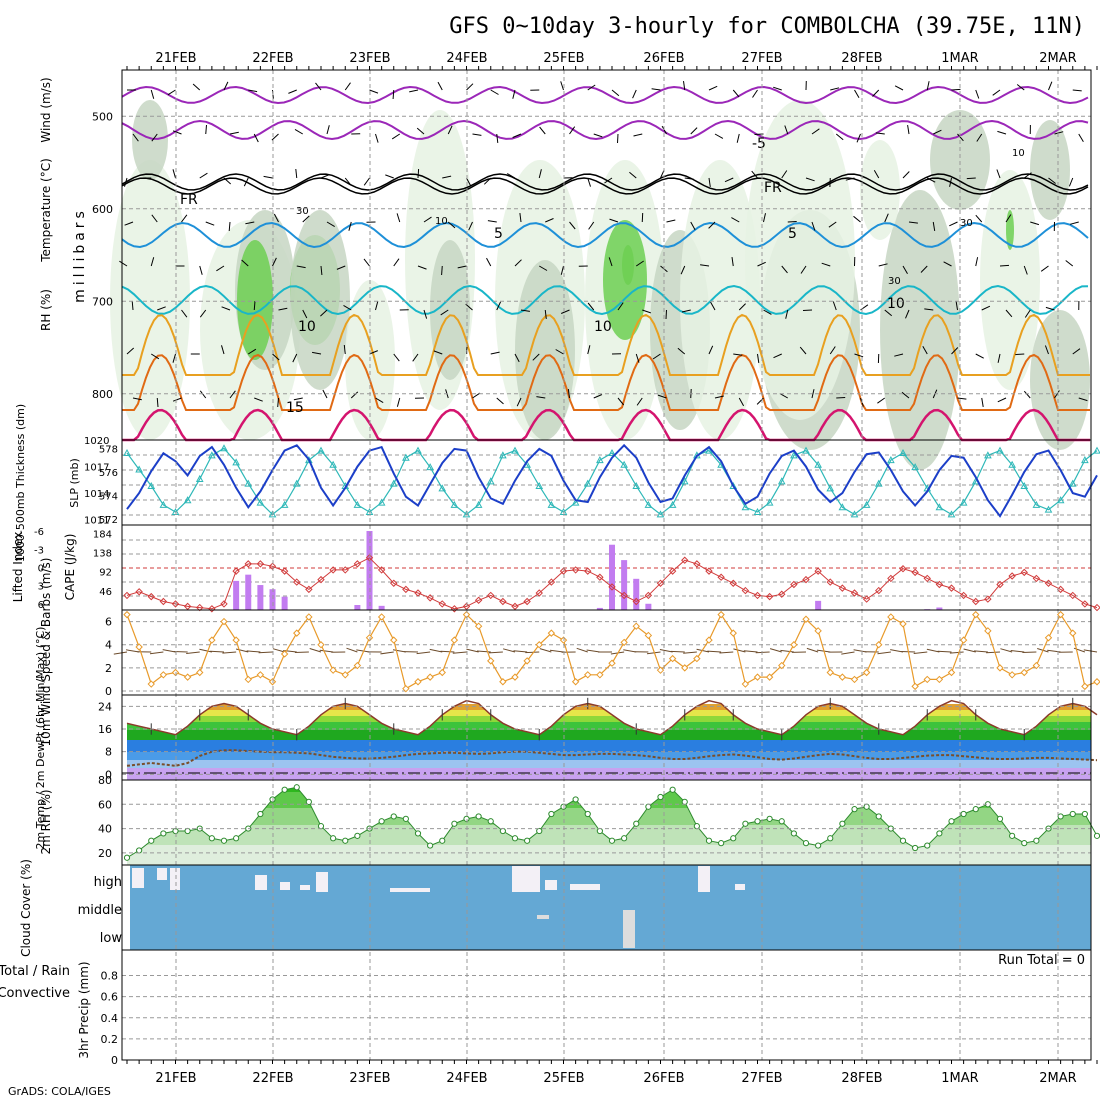 The height and width of the screenshot is (1100, 1100). I want to click on rh-band, so click(609, 789).